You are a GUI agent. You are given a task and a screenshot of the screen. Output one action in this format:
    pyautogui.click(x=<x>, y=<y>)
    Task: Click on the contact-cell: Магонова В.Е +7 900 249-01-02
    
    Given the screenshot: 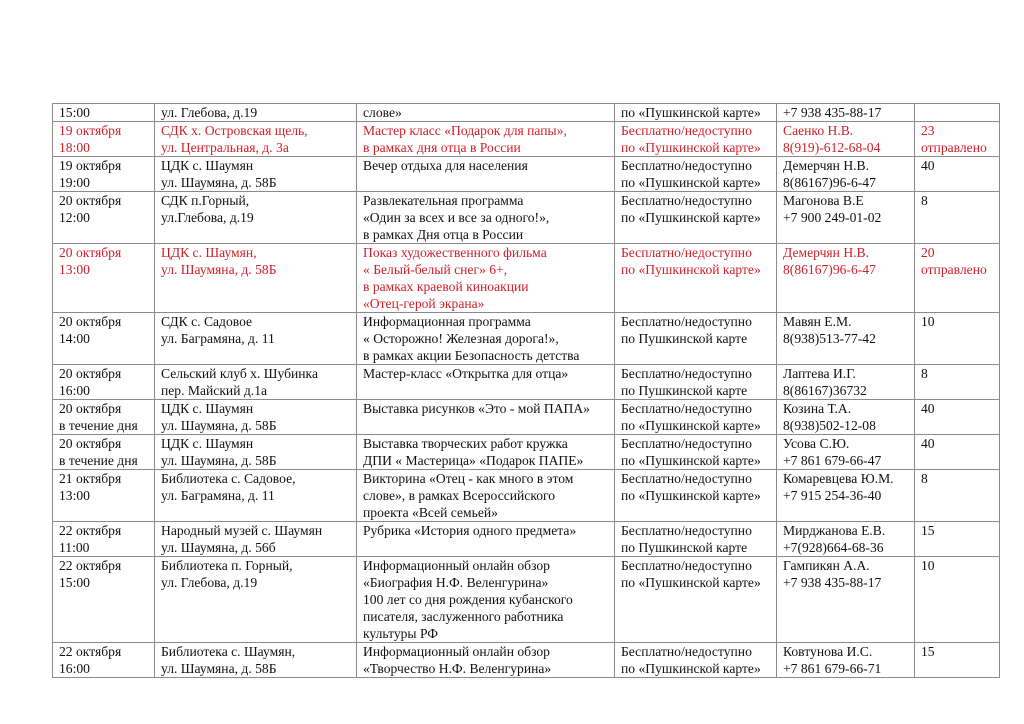 What is the action you would take?
    pyautogui.click(x=845, y=217)
    